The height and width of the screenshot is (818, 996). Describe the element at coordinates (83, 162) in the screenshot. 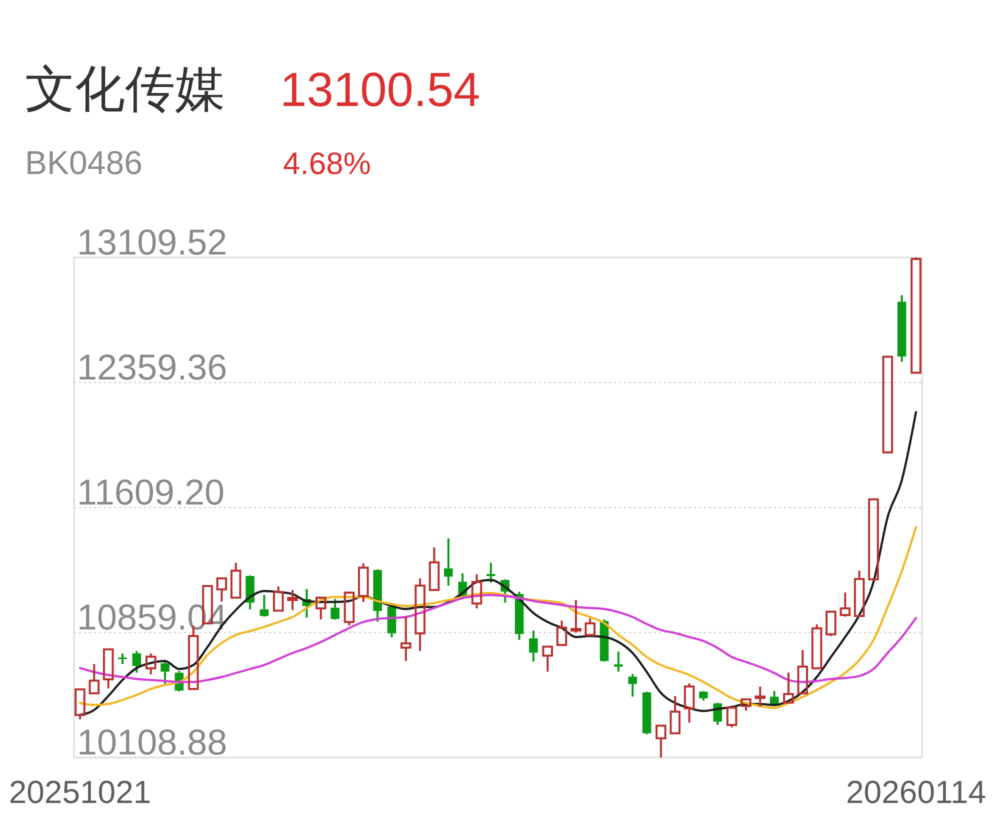

I see `chart-subtitle: BK0486` at that location.